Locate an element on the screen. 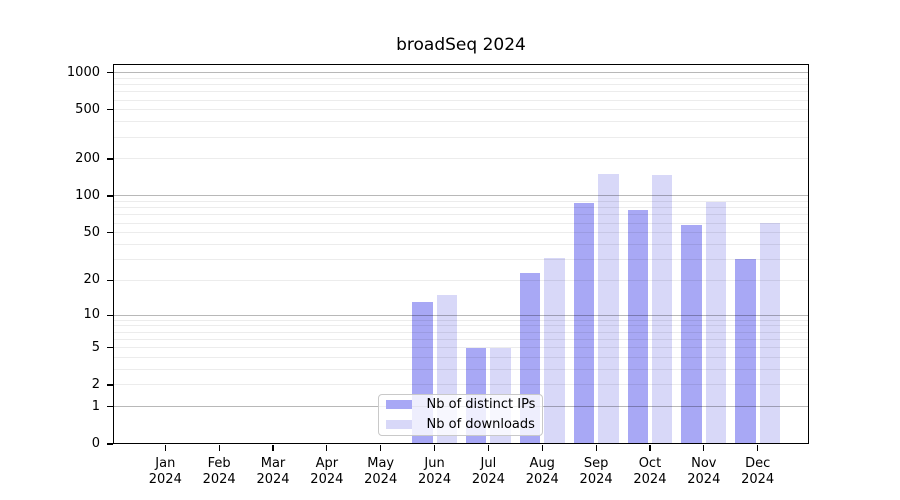  x-tick-label-mar-2024: Mar 2024 is located at coordinates (273, 471).